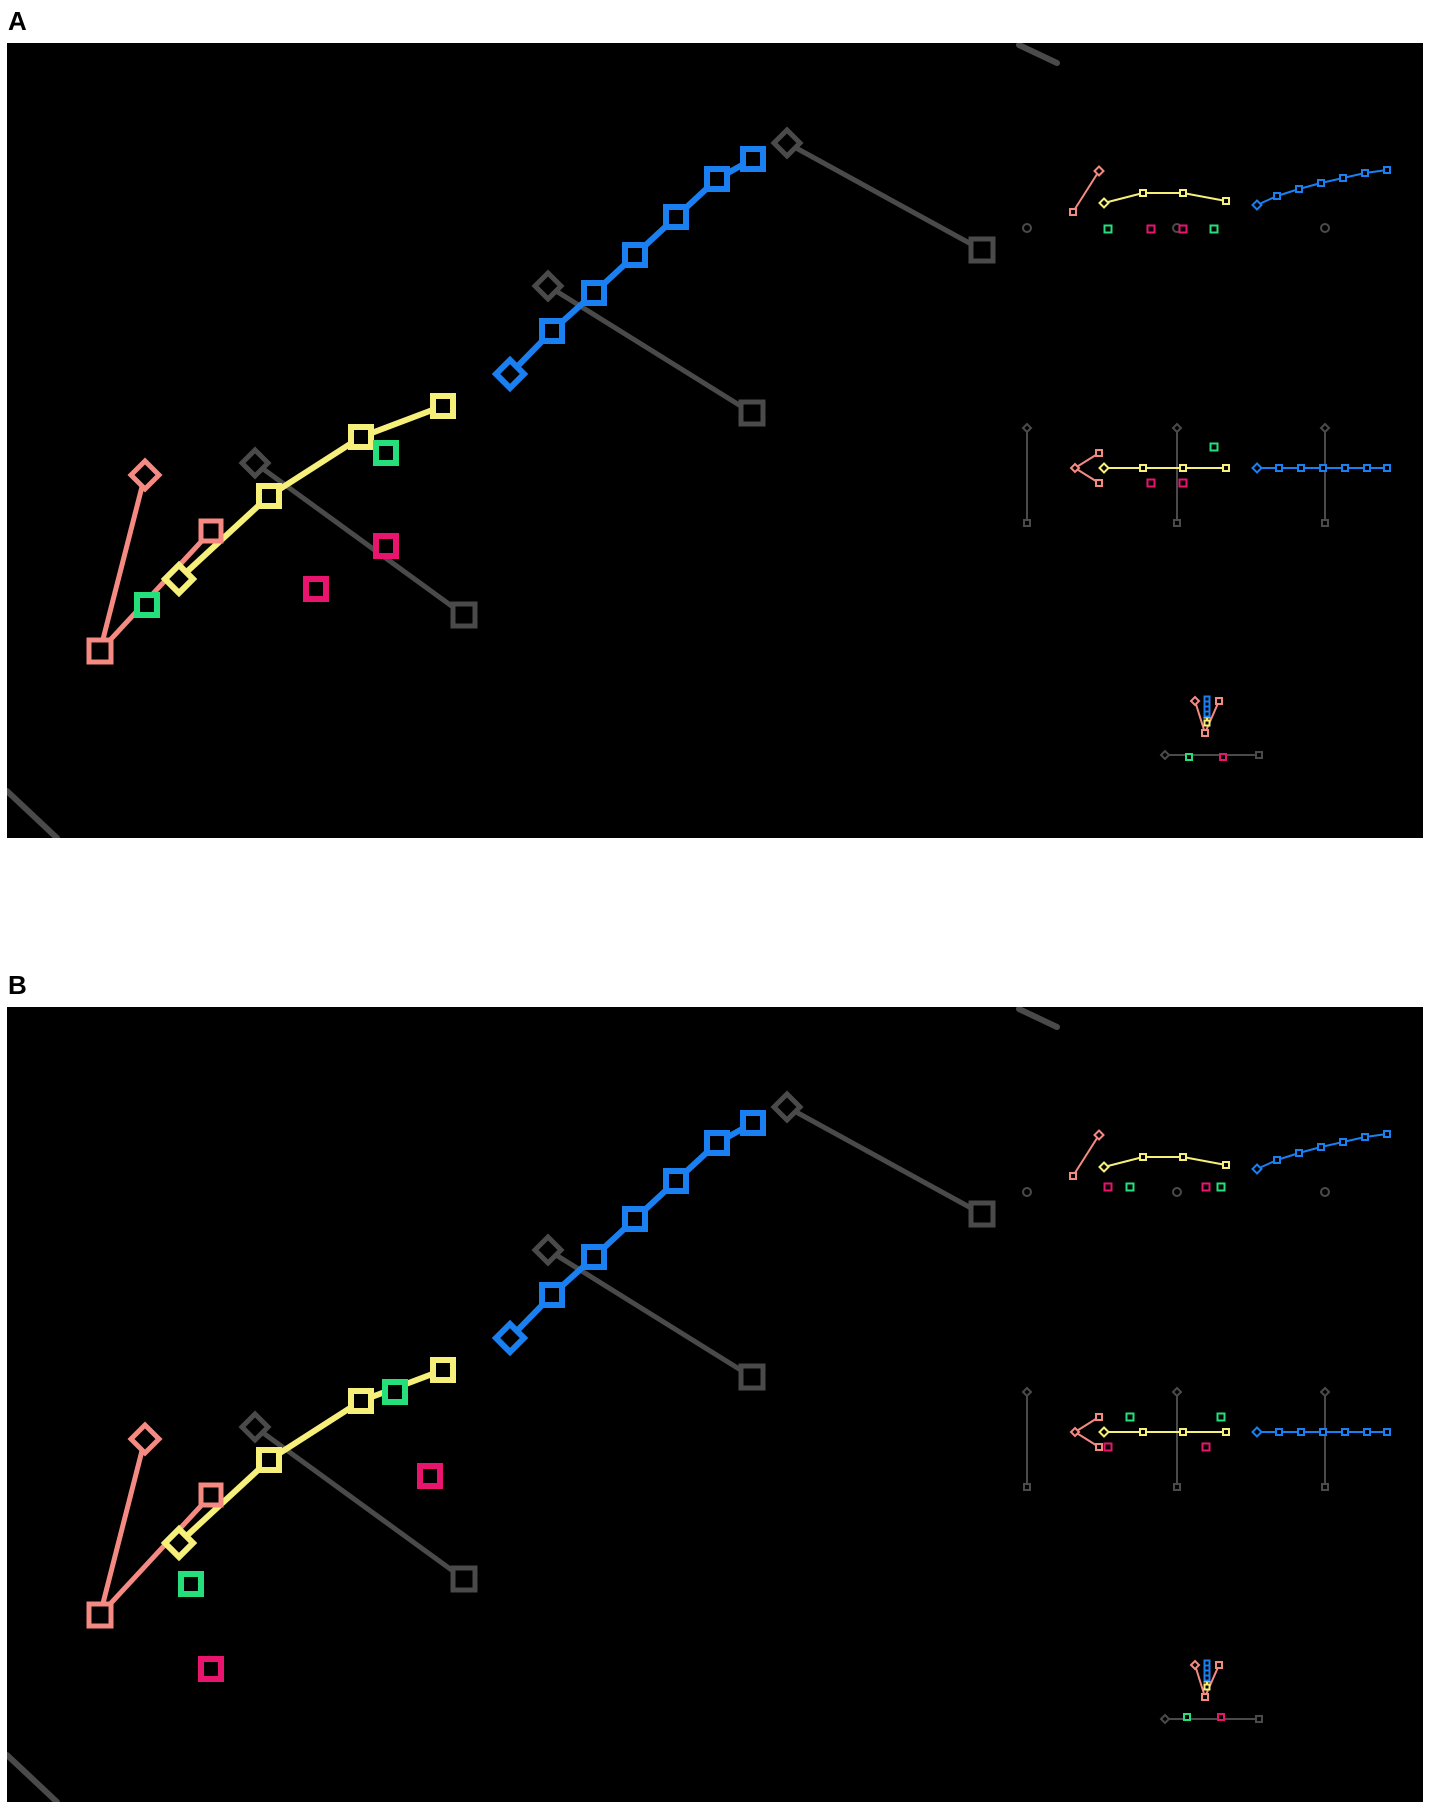 The image size is (1430, 1810). What do you see at coordinates (1038, 54) in the screenshot?
I see `top-edge-stroke` at bounding box center [1038, 54].